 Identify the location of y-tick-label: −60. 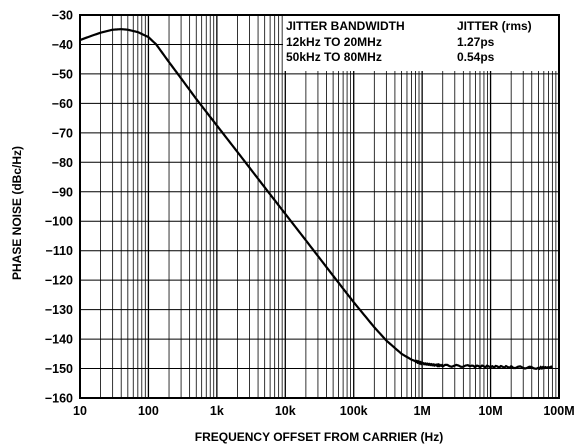
(62, 104).